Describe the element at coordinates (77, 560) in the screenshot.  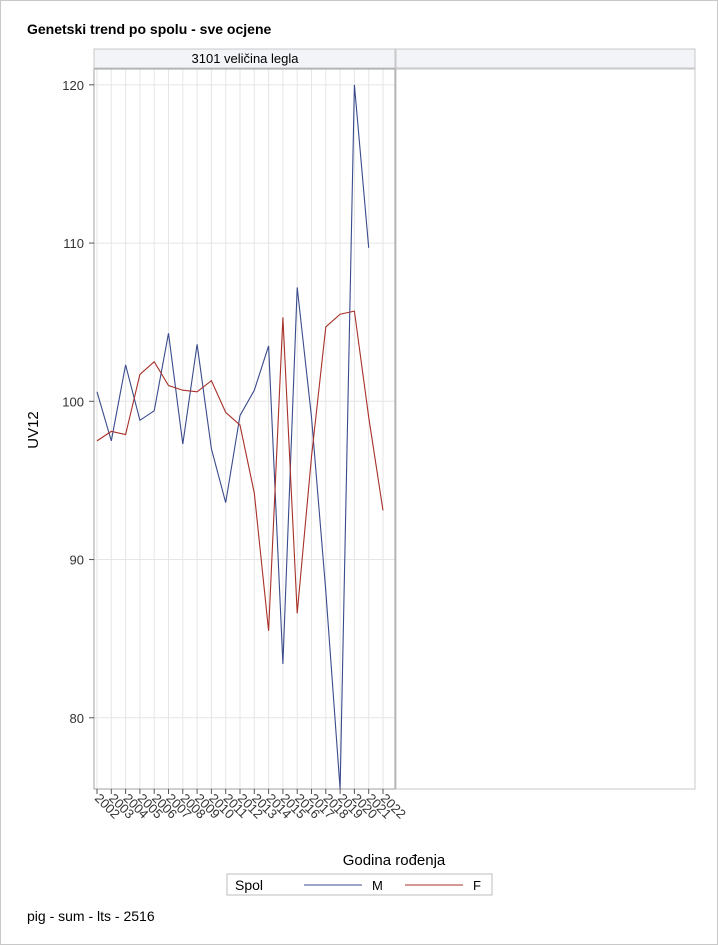
I see `y-tick-label: 90` at that location.